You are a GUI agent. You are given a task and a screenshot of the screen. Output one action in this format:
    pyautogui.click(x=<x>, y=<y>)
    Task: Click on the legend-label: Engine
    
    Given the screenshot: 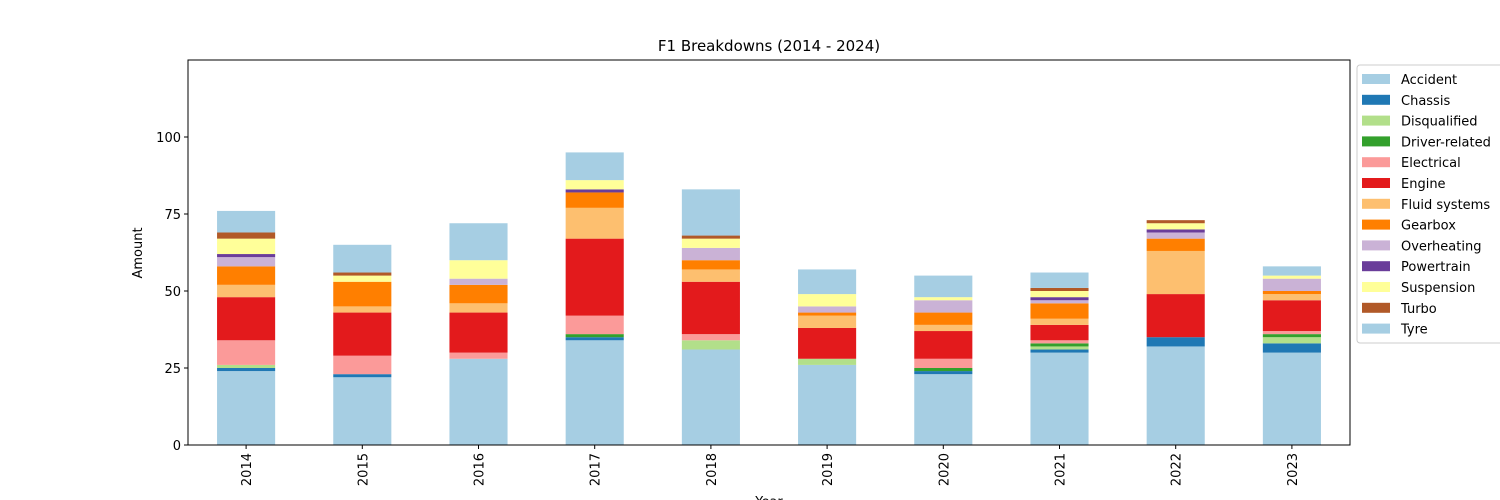 What is the action you would take?
    pyautogui.click(x=1423, y=184)
    